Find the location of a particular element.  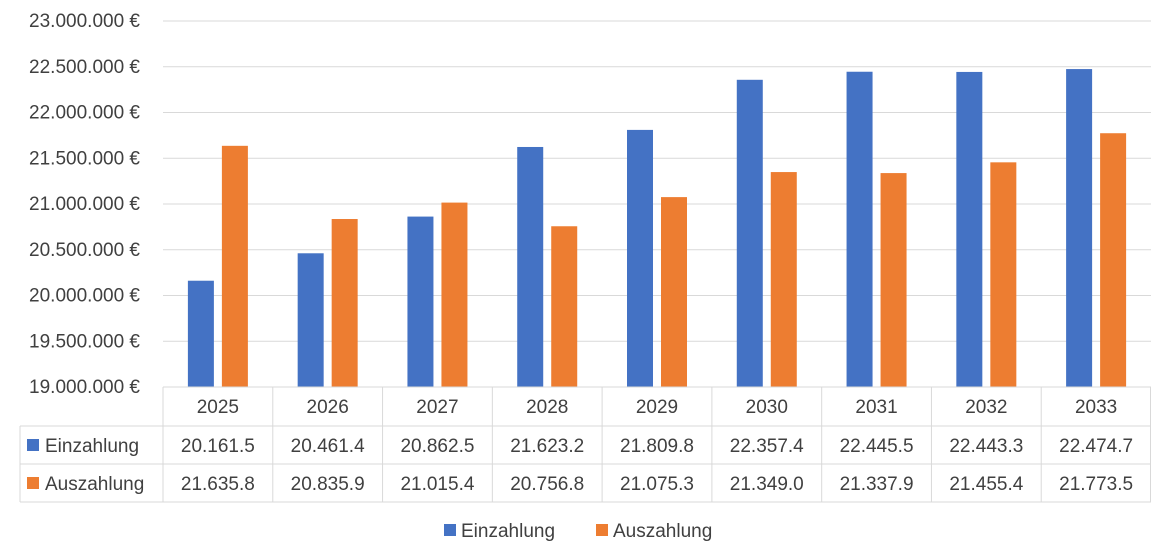

table-cell-value: 21.809.8 is located at coordinates (657, 446).